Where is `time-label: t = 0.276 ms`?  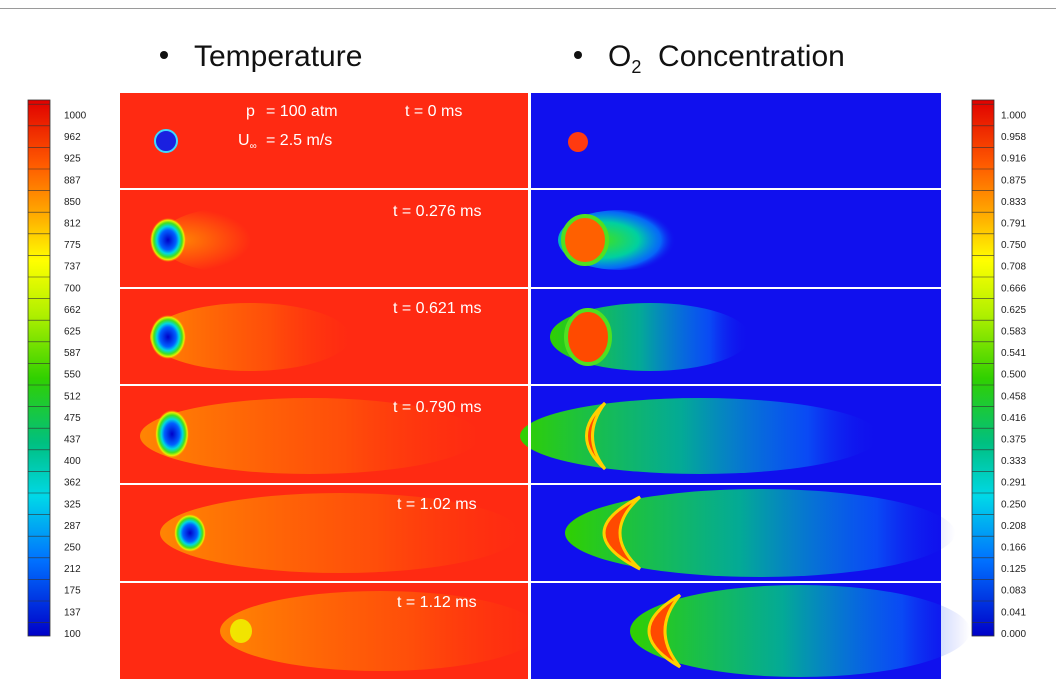
time-label: t = 0.276 ms is located at coordinates (437, 211).